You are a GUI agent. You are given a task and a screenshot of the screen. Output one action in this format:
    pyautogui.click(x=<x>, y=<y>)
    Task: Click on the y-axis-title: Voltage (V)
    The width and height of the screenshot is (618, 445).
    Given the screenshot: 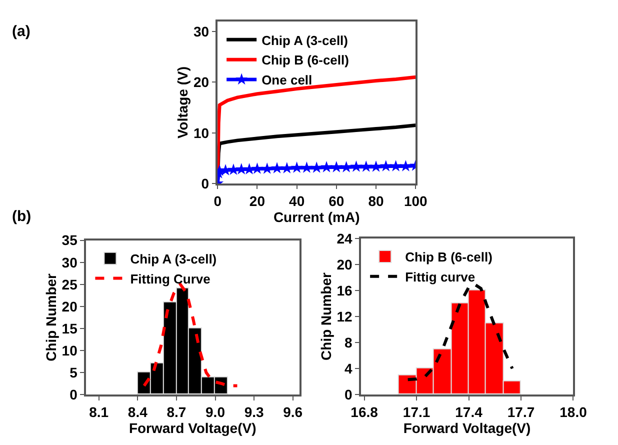 What is the action you would take?
    pyautogui.click(x=182, y=102)
    